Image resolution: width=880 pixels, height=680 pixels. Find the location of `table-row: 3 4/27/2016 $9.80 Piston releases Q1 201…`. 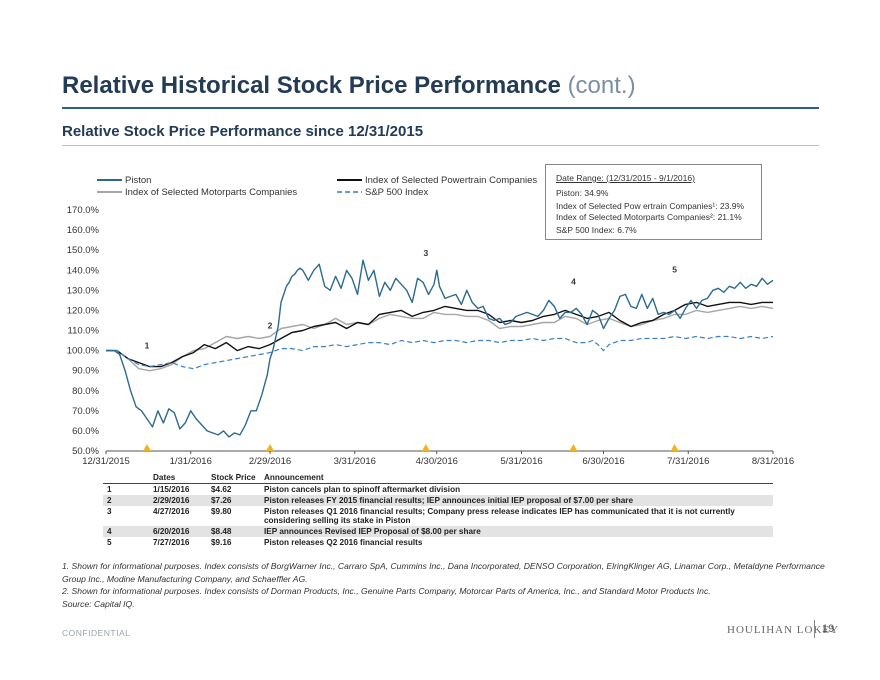

table-row: 3 4/27/2016 $9.80 Piston releases Q1 201… is located at coordinates (438, 516).